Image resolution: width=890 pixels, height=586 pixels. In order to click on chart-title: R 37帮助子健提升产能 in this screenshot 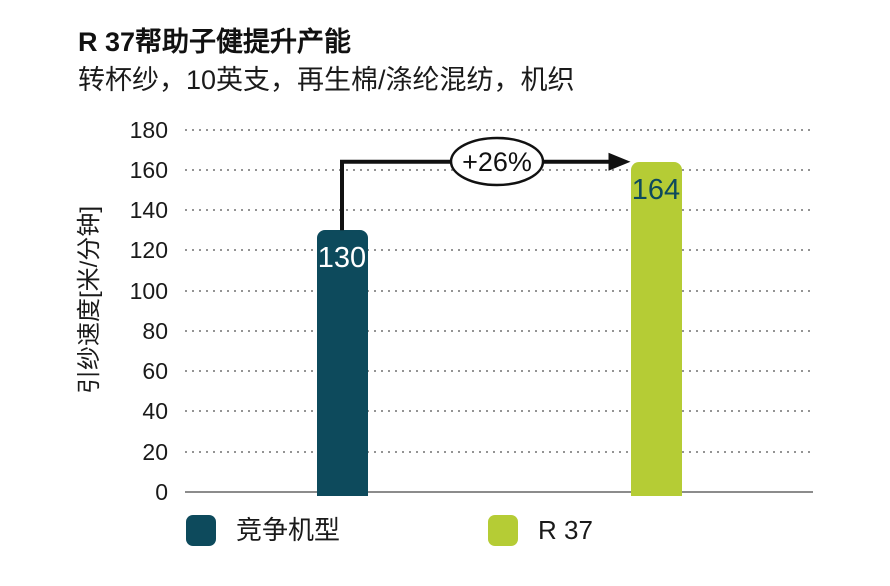, I will do `click(215, 42)`.